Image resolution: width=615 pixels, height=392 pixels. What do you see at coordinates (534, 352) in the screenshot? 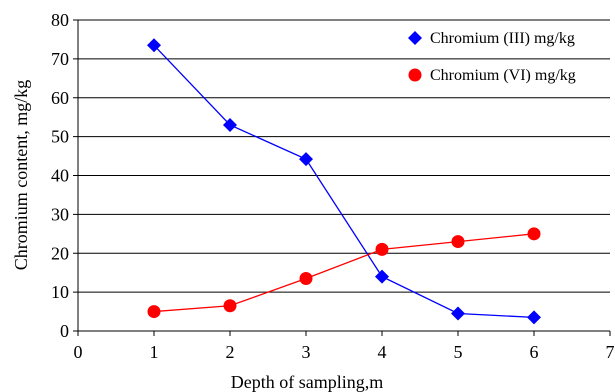
I see `x-tick-label: 6` at bounding box center [534, 352].